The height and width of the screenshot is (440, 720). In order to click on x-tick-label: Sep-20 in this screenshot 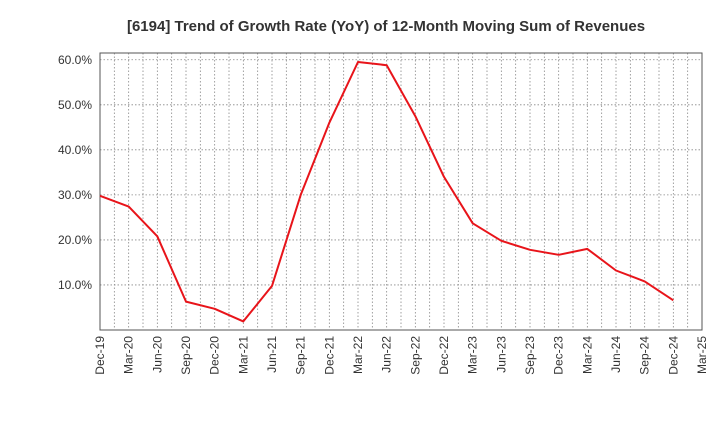, I will do `click(186, 355)`.